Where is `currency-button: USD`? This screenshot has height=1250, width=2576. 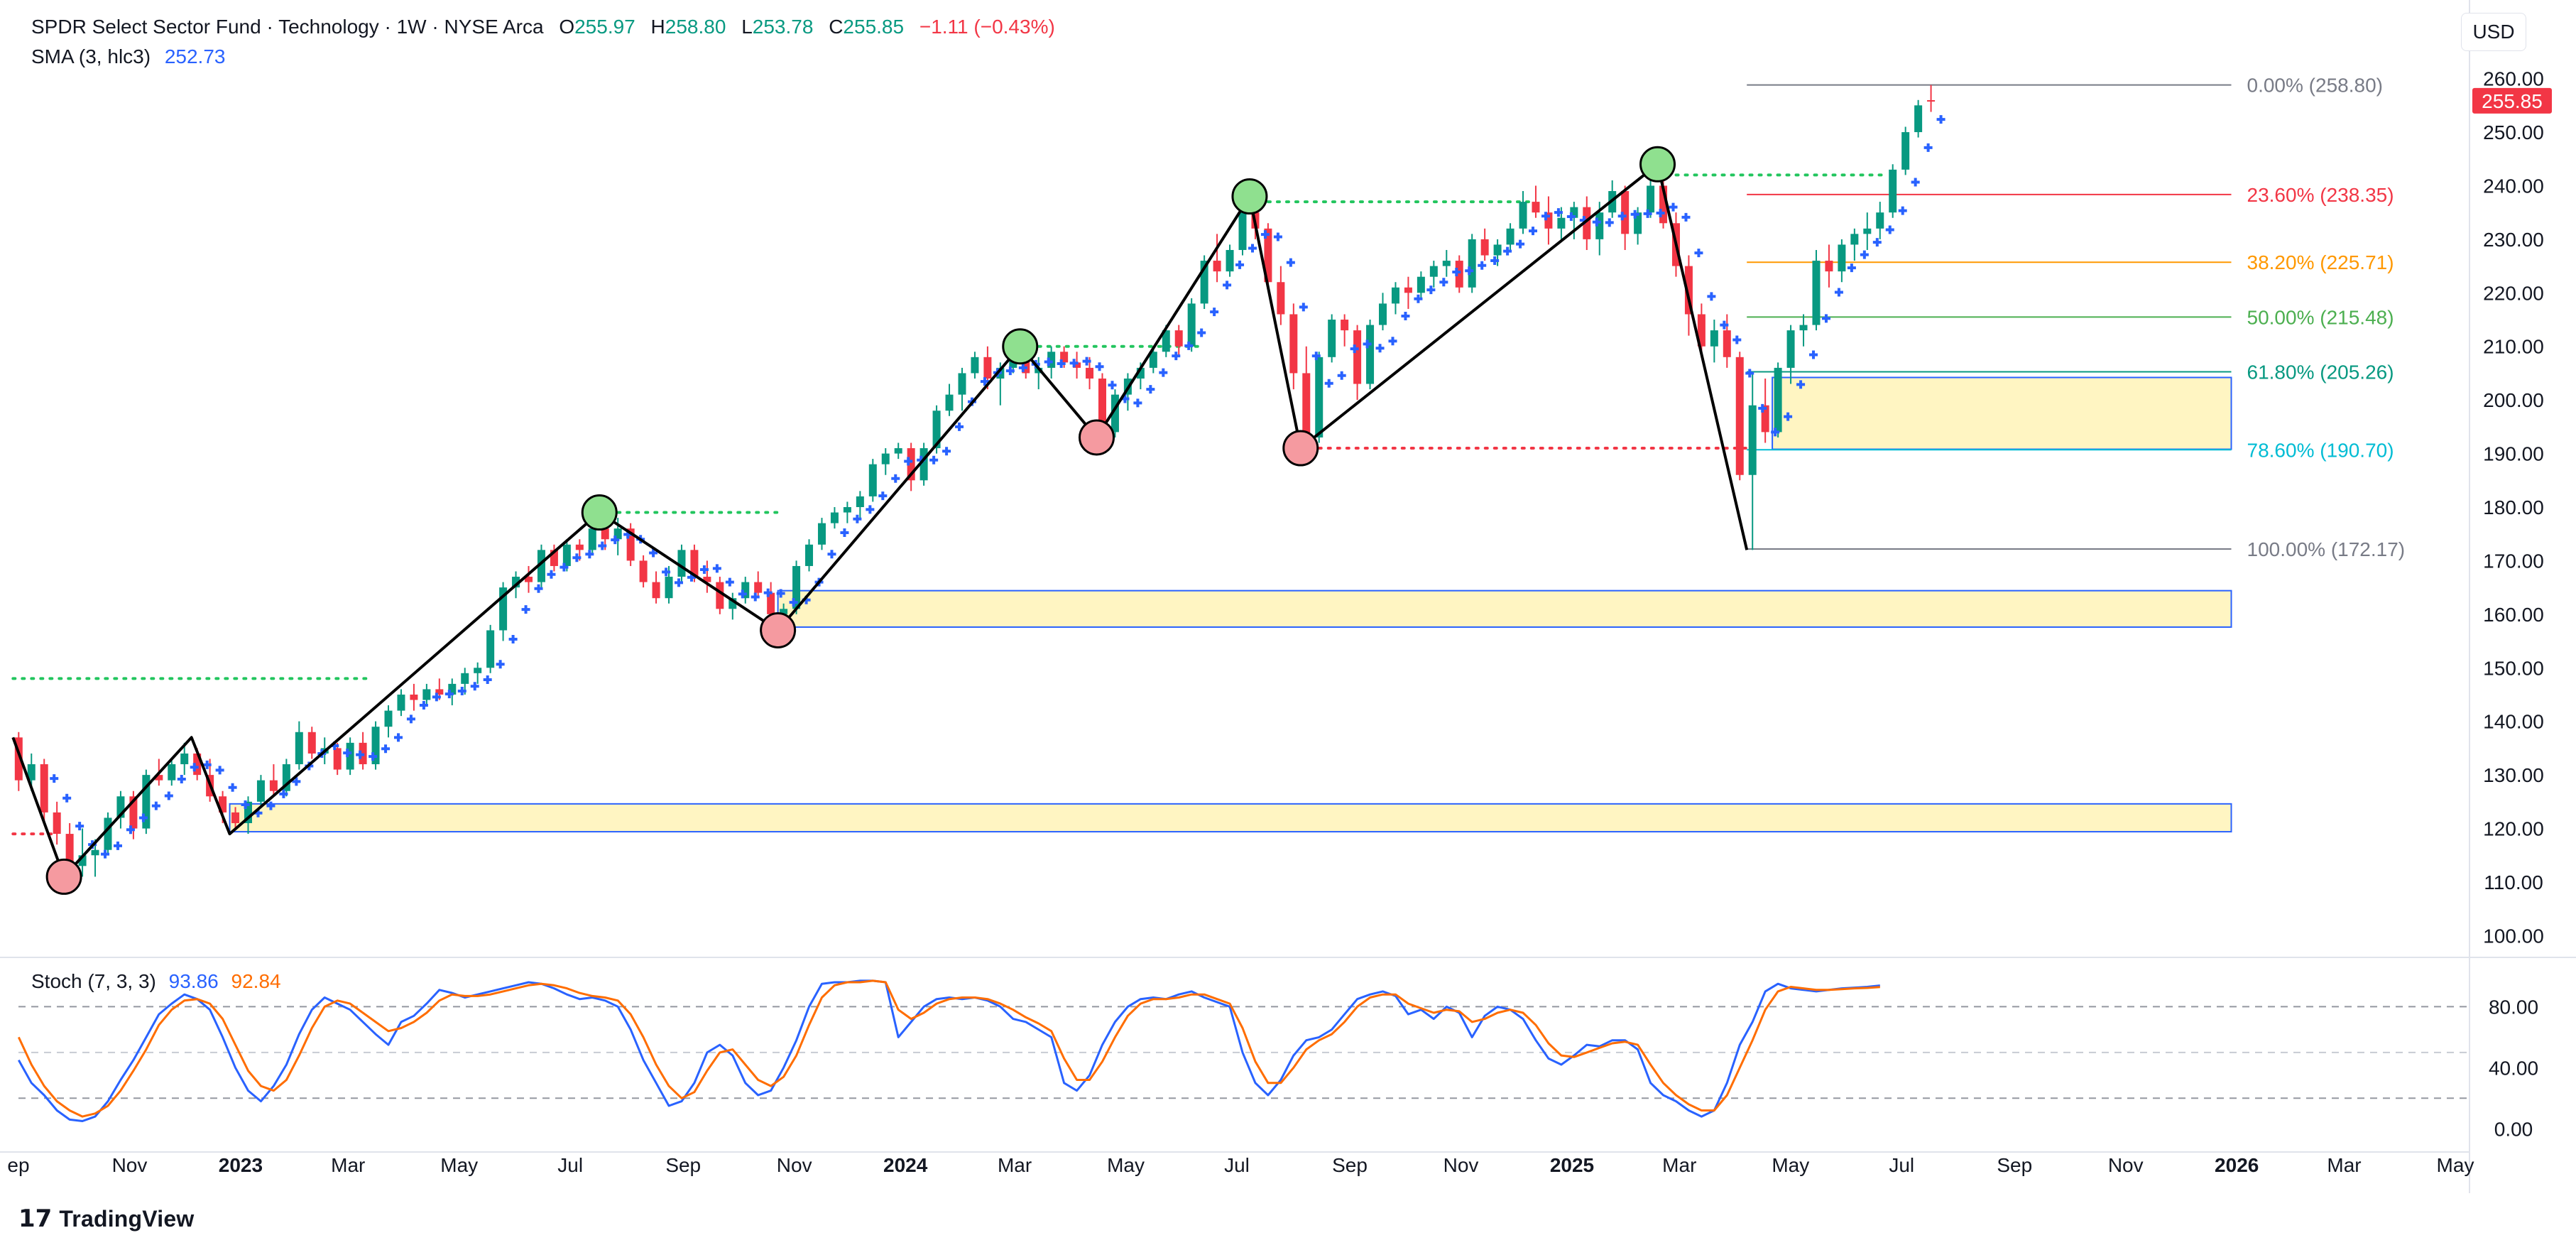
currency-button: USD is located at coordinates (2493, 32).